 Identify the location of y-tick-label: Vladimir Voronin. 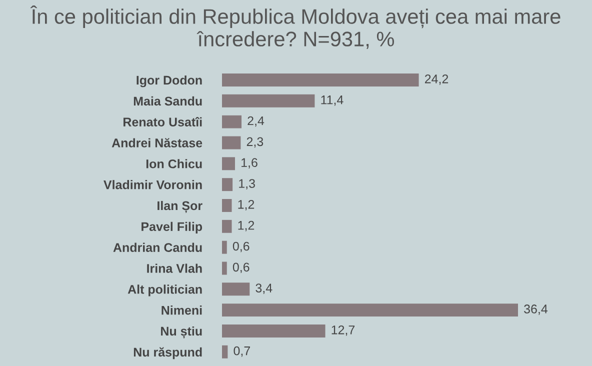
(153, 185).